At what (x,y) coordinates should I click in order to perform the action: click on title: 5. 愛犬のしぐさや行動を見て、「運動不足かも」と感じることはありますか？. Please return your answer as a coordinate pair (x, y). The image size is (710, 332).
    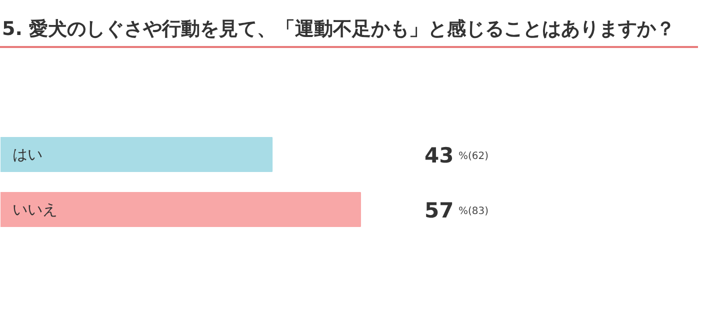
    Looking at the image, I should click on (349, 24).